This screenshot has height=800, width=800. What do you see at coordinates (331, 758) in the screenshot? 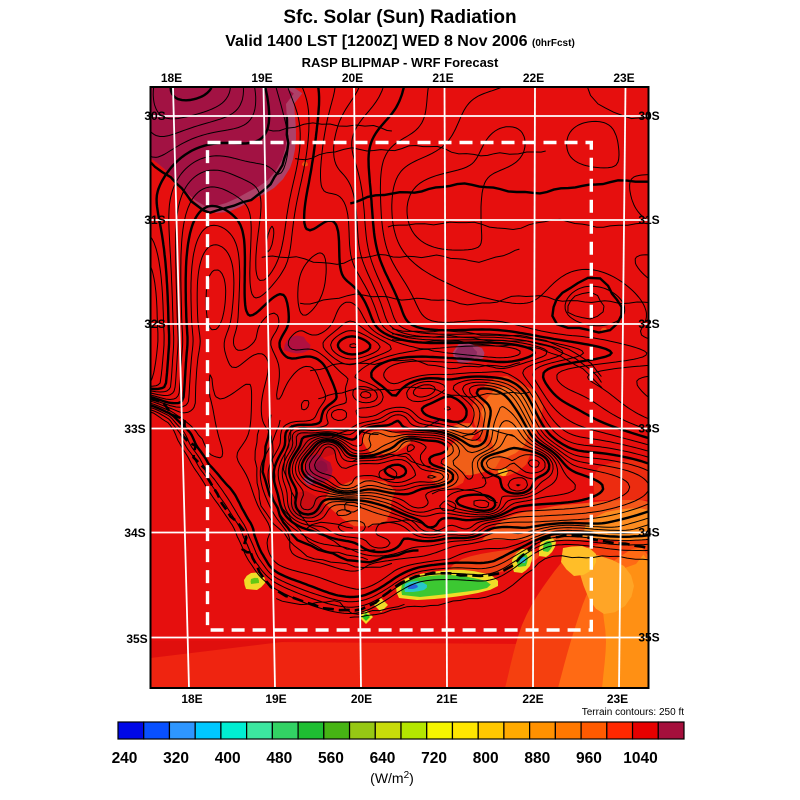
I see `svg-text: 560` at bounding box center [331, 758].